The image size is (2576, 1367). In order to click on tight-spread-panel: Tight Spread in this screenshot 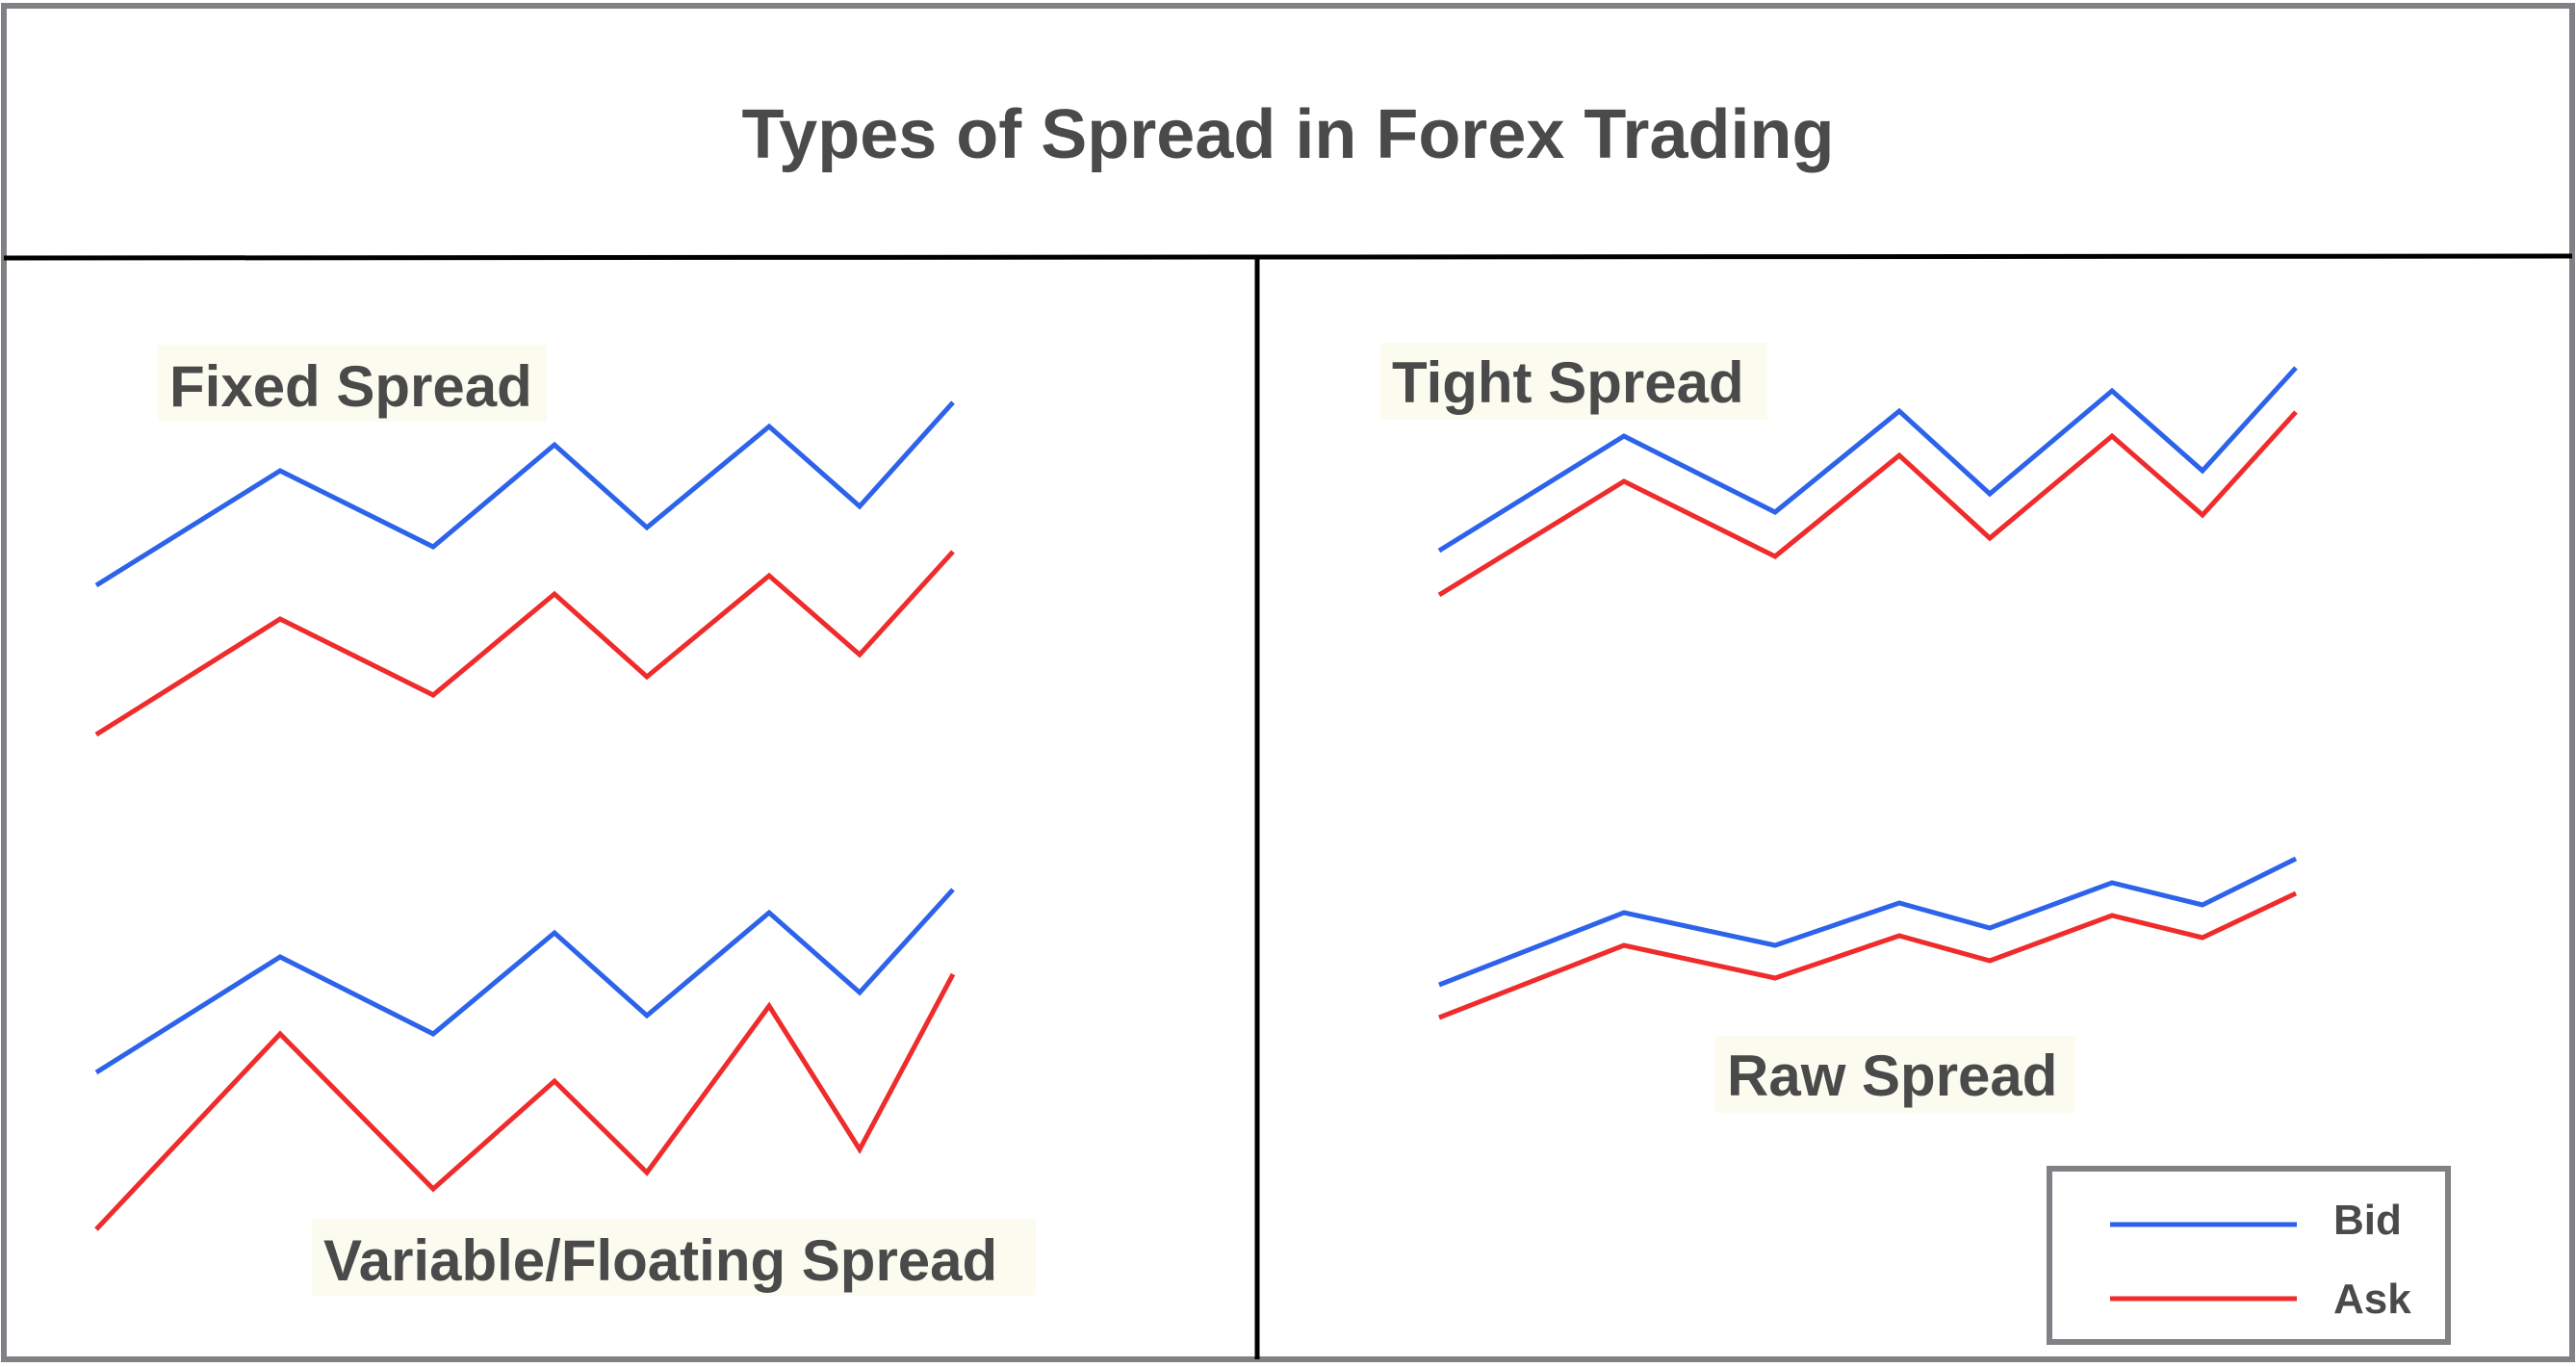, I will do `click(1839, 471)`.